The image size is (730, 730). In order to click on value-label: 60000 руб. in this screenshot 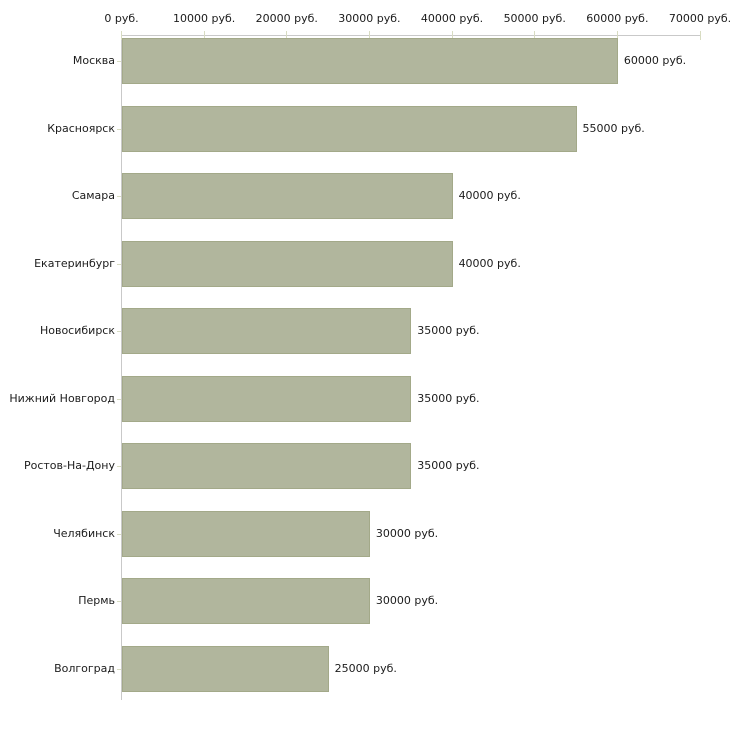, I will do `click(655, 60)`.